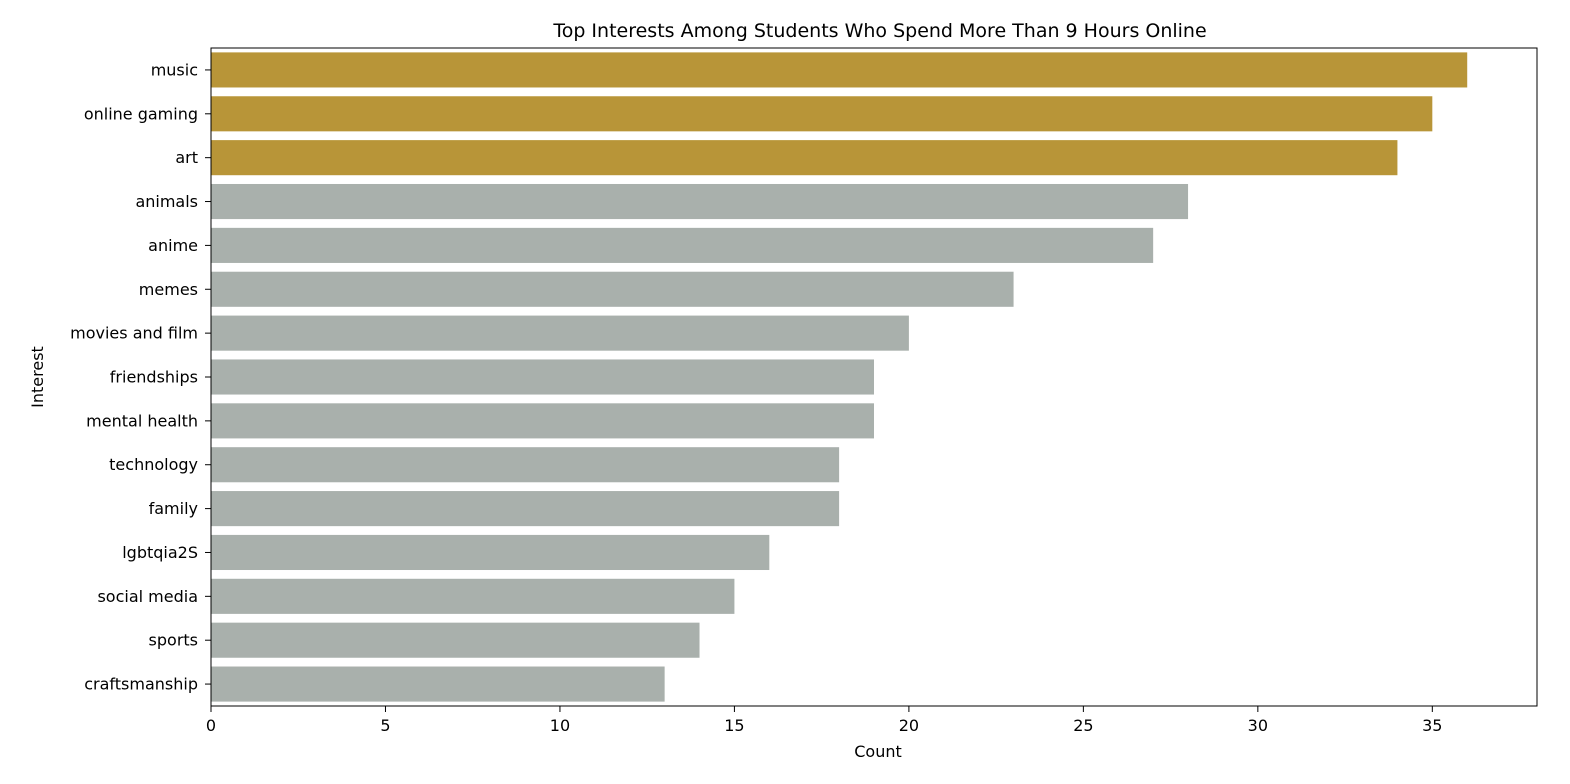 The height and width of the screenshot is (784, 1570). I want to click on y-tick-label: anime, so click(173, 245).